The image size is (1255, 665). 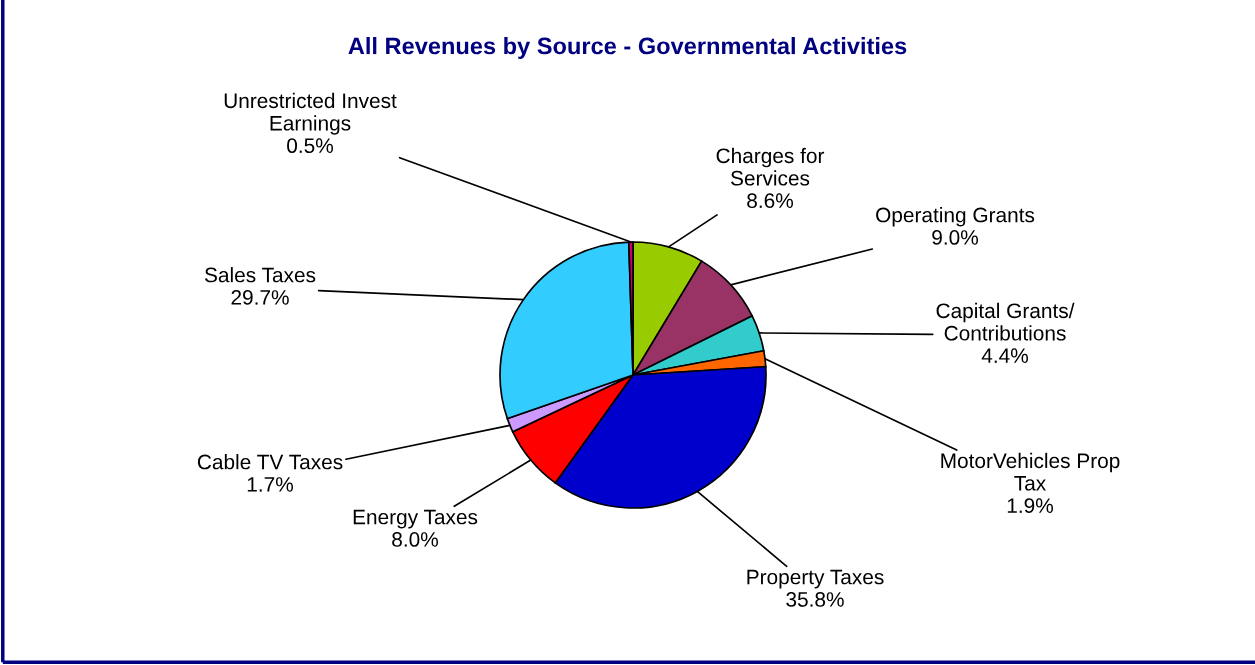 What do you see at coordinates (270, 462) in the screenshot?
I see `slice-label: Cable TV Taxes` at bounding box center [270, 462].